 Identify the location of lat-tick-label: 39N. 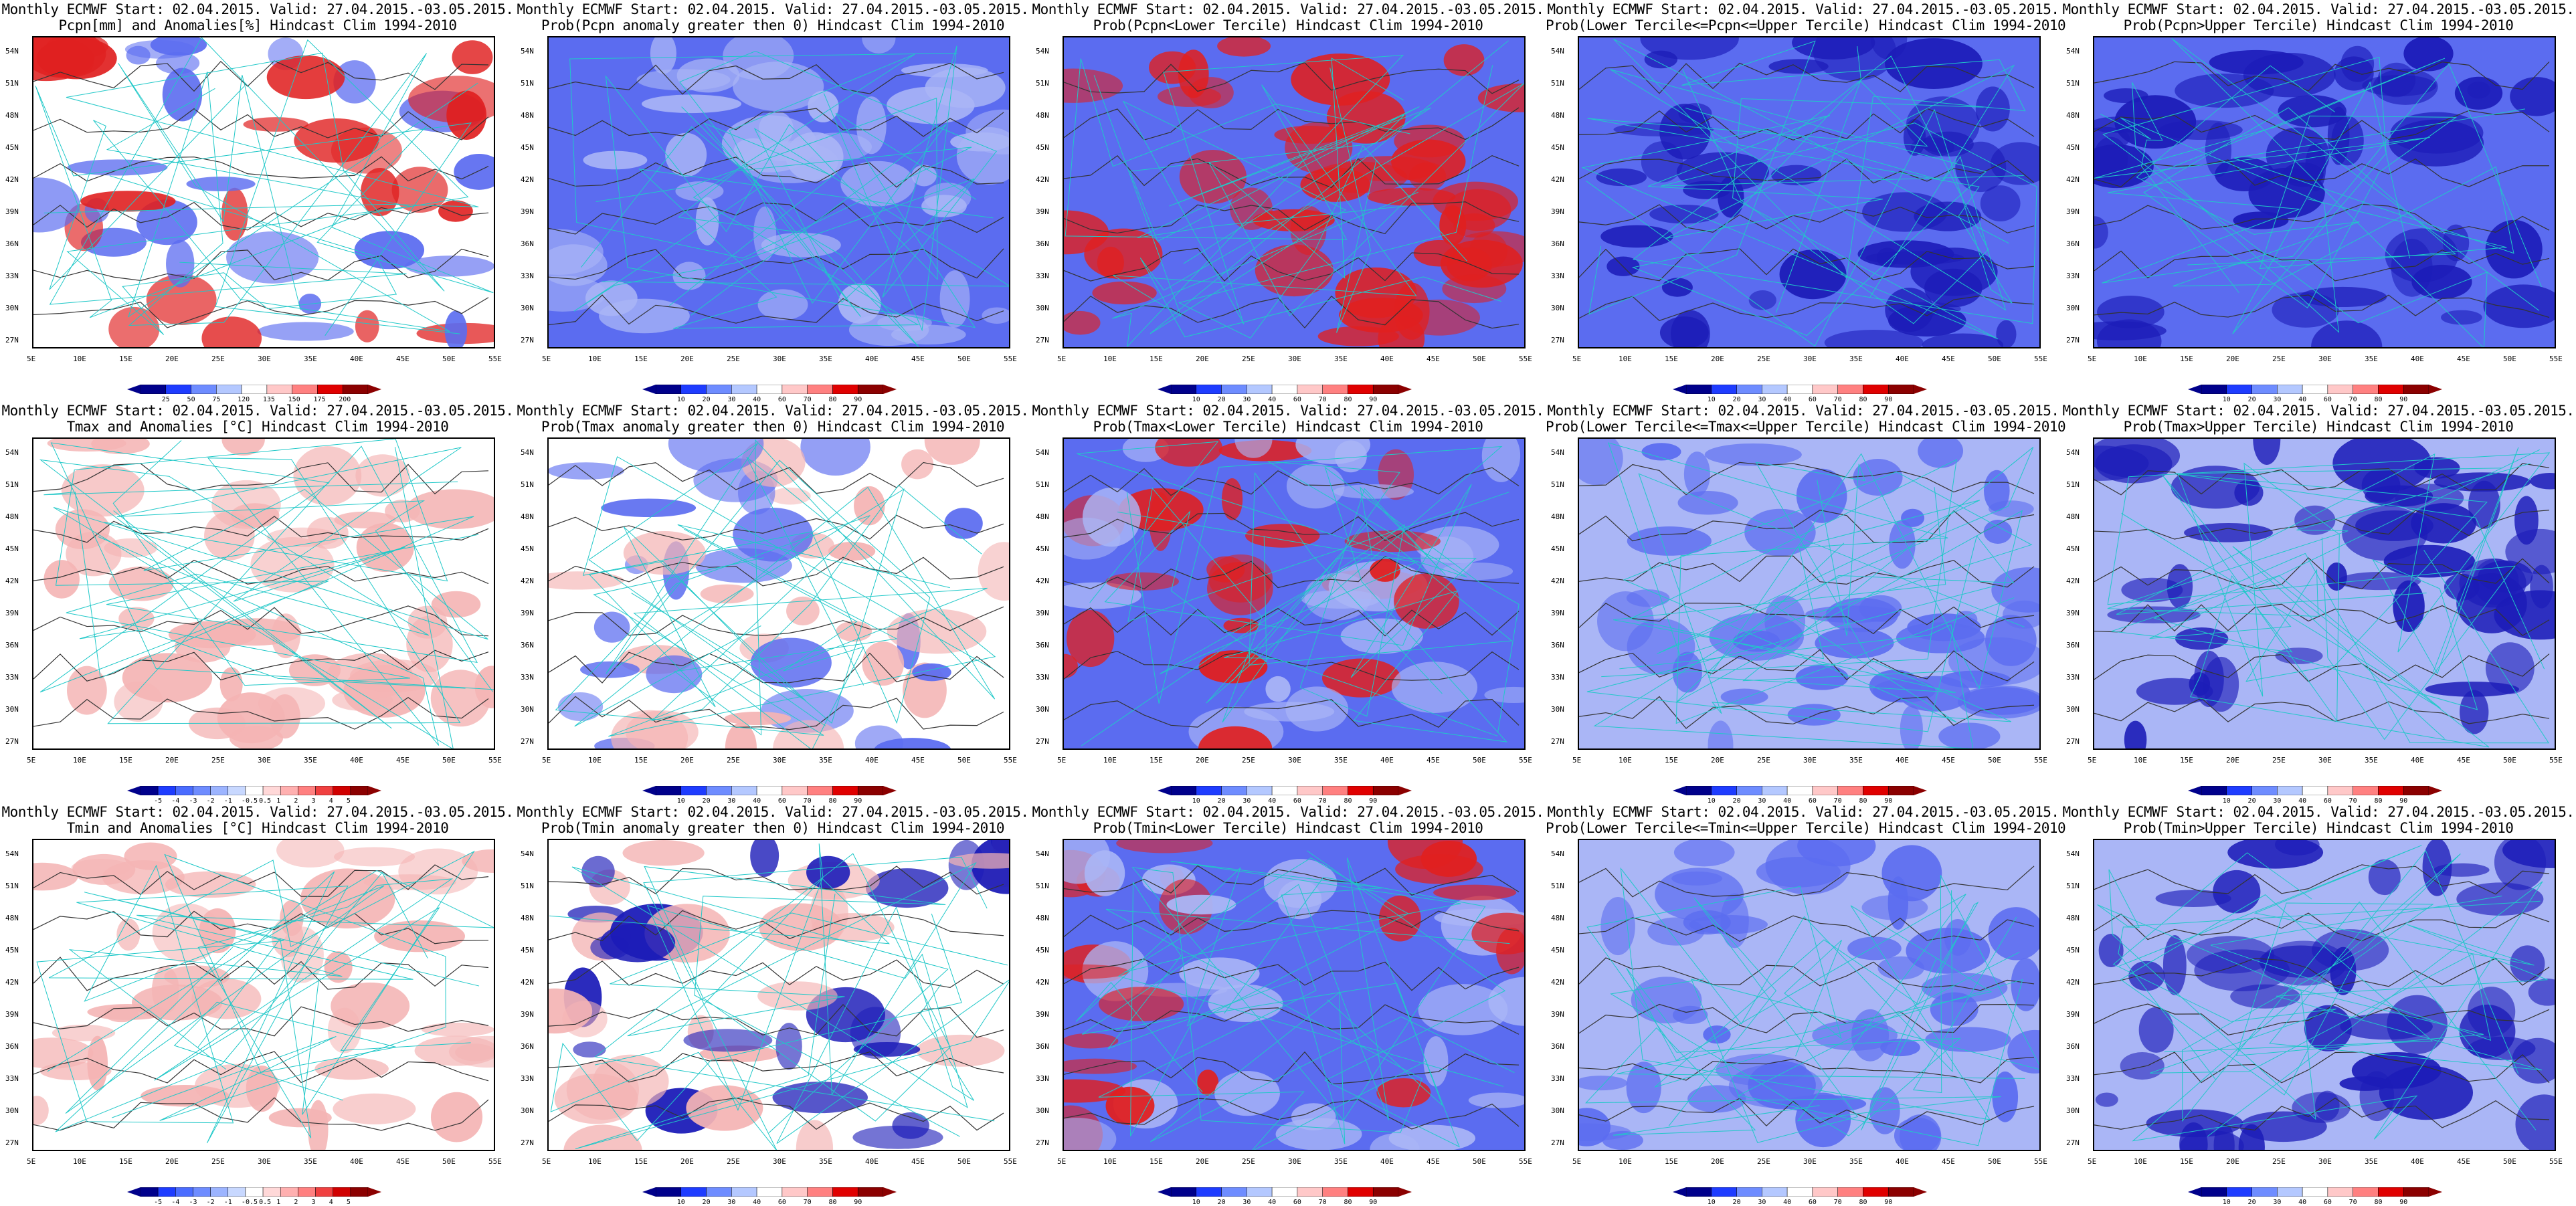
(527, 211).